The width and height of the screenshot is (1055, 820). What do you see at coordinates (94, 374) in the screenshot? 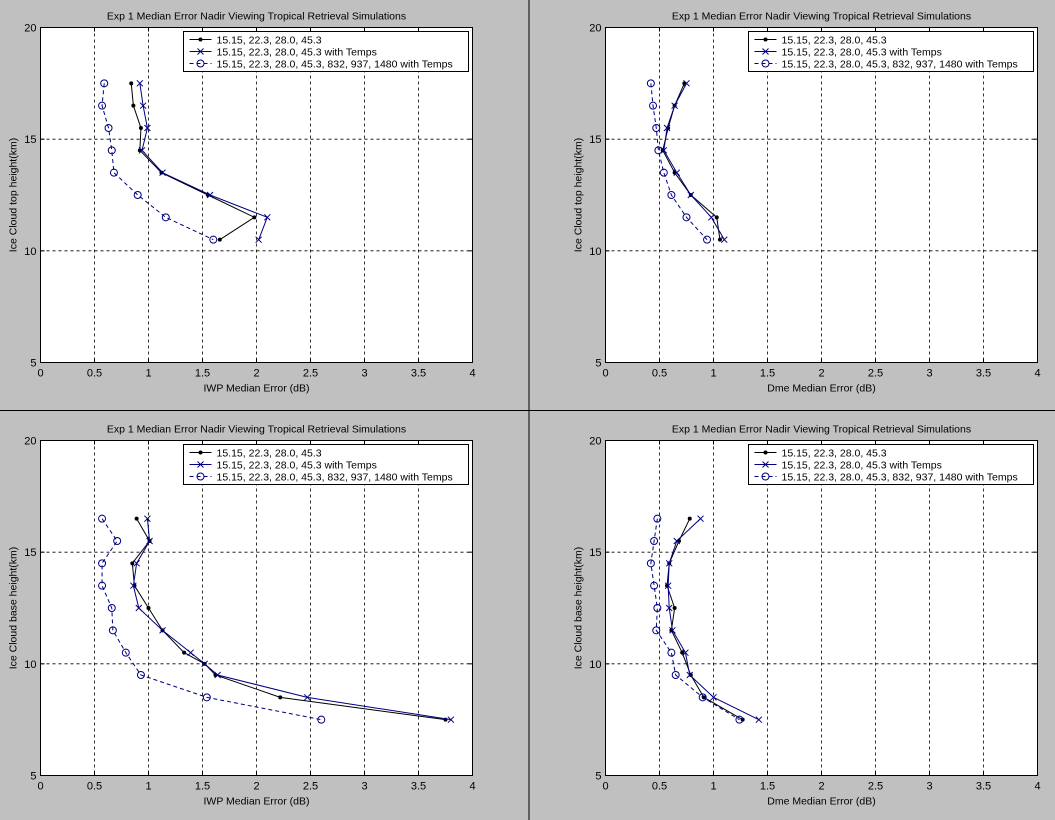
I see `x-tick-label: 0.5` at bounding box center [94, 374].